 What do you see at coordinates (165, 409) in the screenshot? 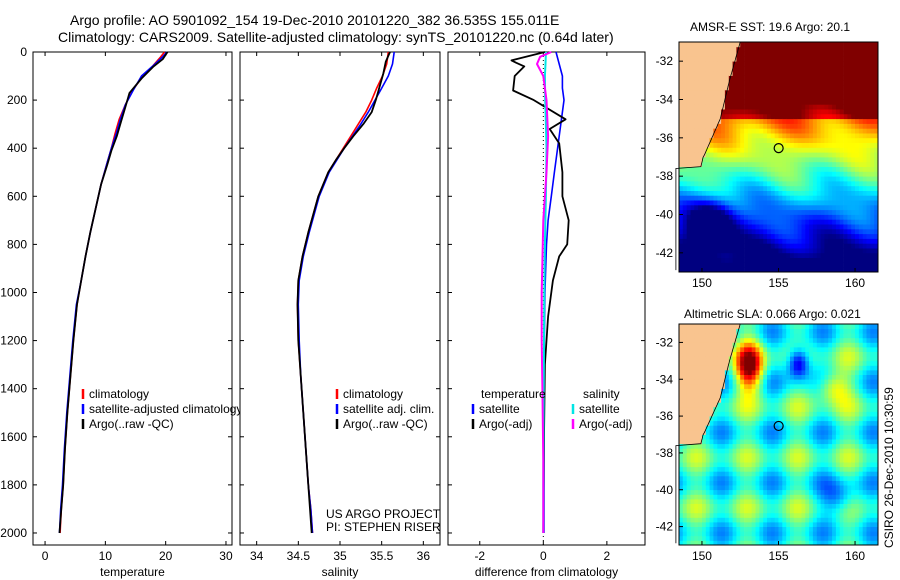
I see `legend-label: satellite-adjusted climatology` at bounding box center [165, 409].